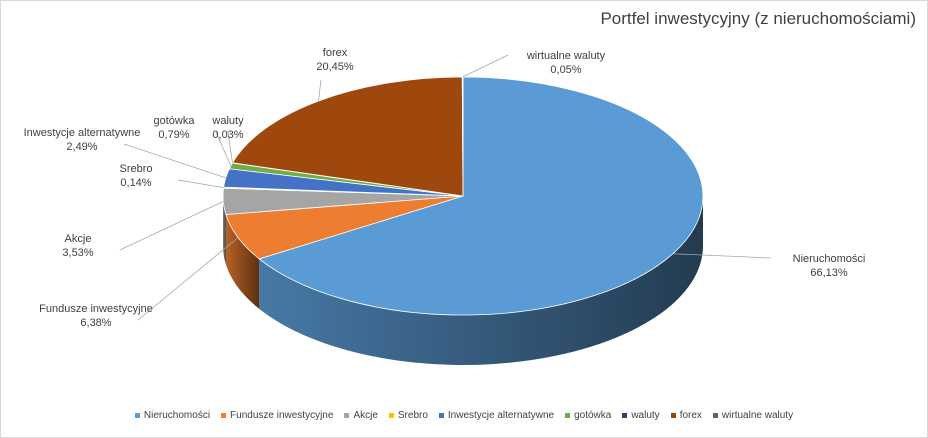  I want to click on legend-item-6: waluty, so click(641, 415).